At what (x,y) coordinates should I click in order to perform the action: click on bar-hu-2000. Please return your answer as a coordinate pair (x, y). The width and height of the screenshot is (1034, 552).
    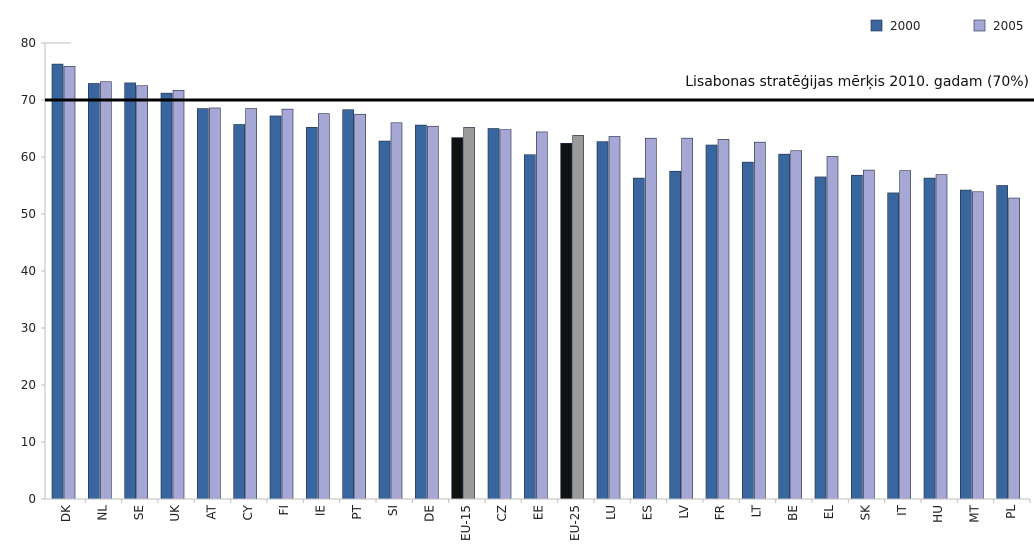
    Looking at the image, I should click on (929, 338).